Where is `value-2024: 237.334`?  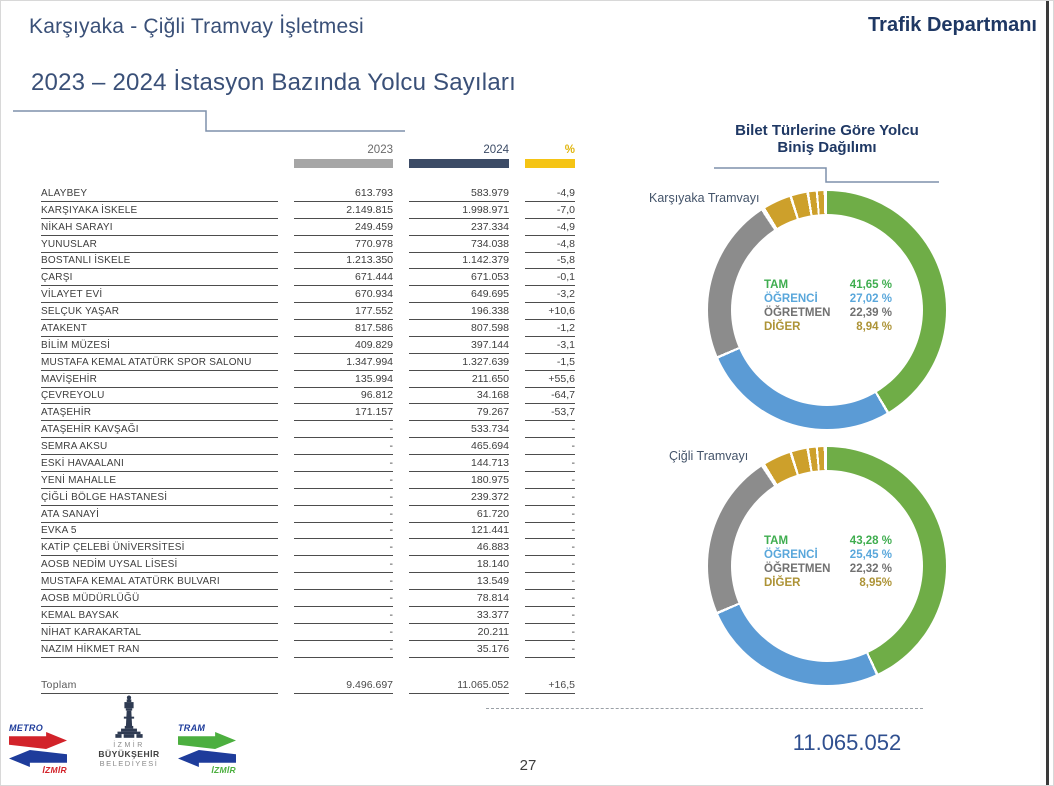 value-2024: 237.334 is located at coordinates (459, 228).